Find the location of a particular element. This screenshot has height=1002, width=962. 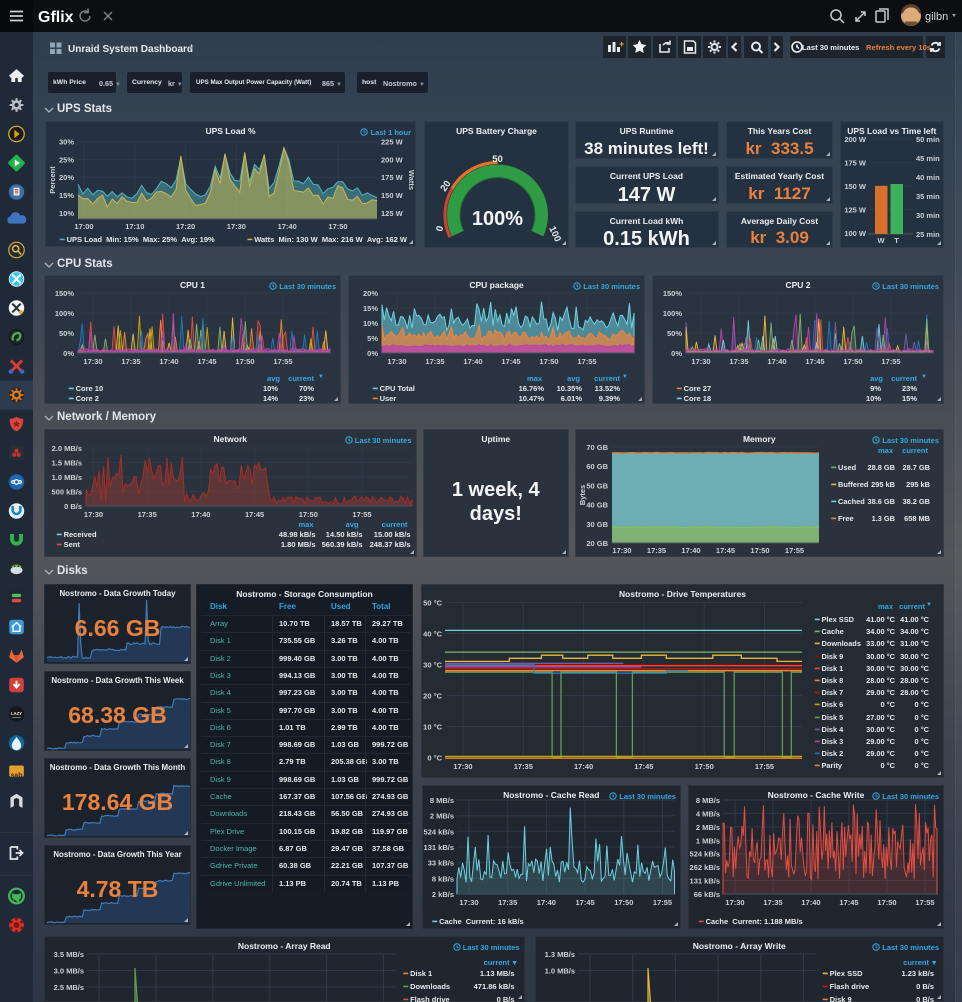

svg-text: 30% is located at coordinates (66, 142).